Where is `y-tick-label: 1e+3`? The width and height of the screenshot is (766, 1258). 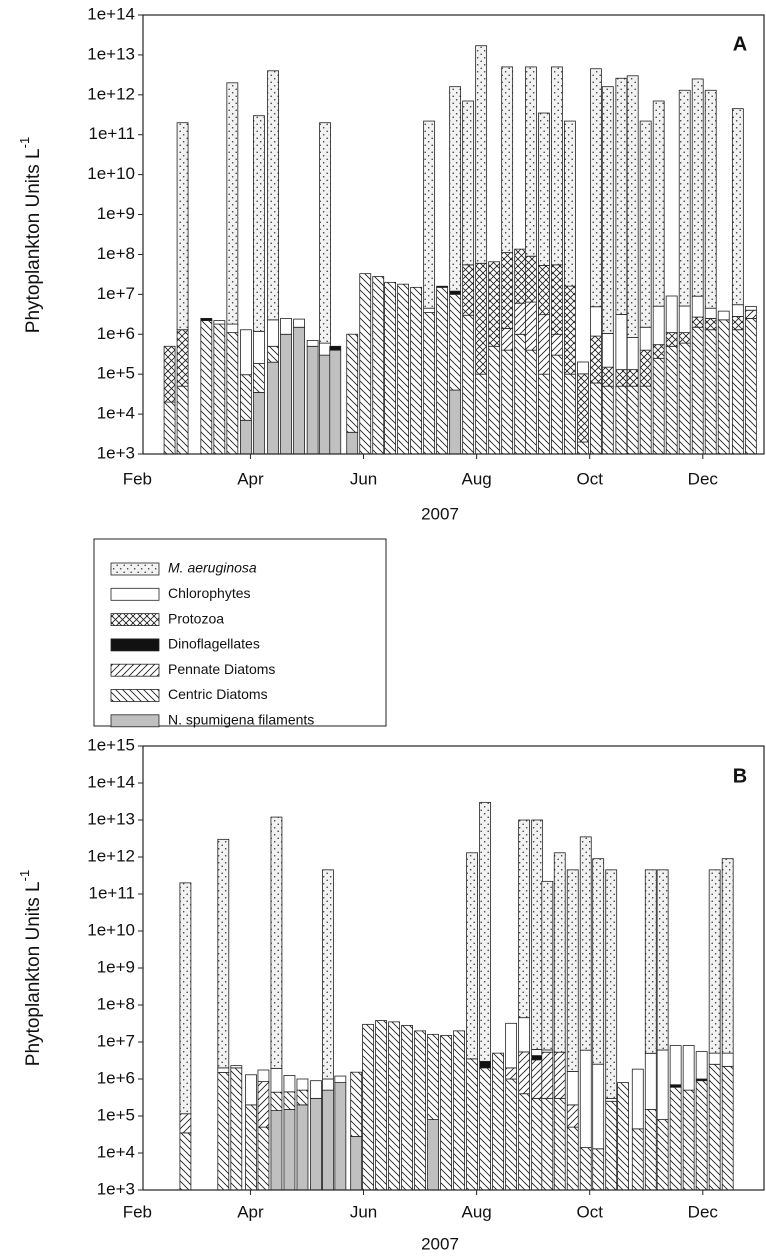
y-tick-label: 1e+3 is located at coordinates (116, 1188).